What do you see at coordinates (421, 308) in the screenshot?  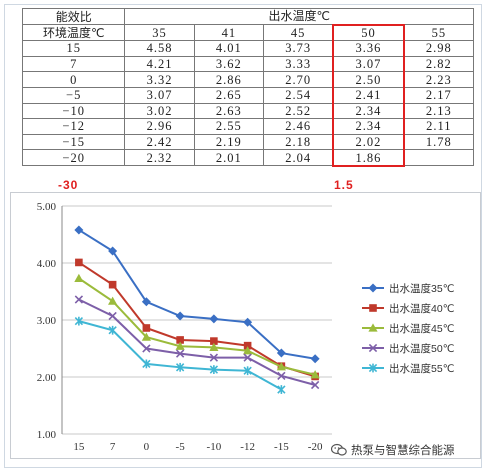 I see `legend-label: 出水温度40℃` at bounding box center [421, 308].